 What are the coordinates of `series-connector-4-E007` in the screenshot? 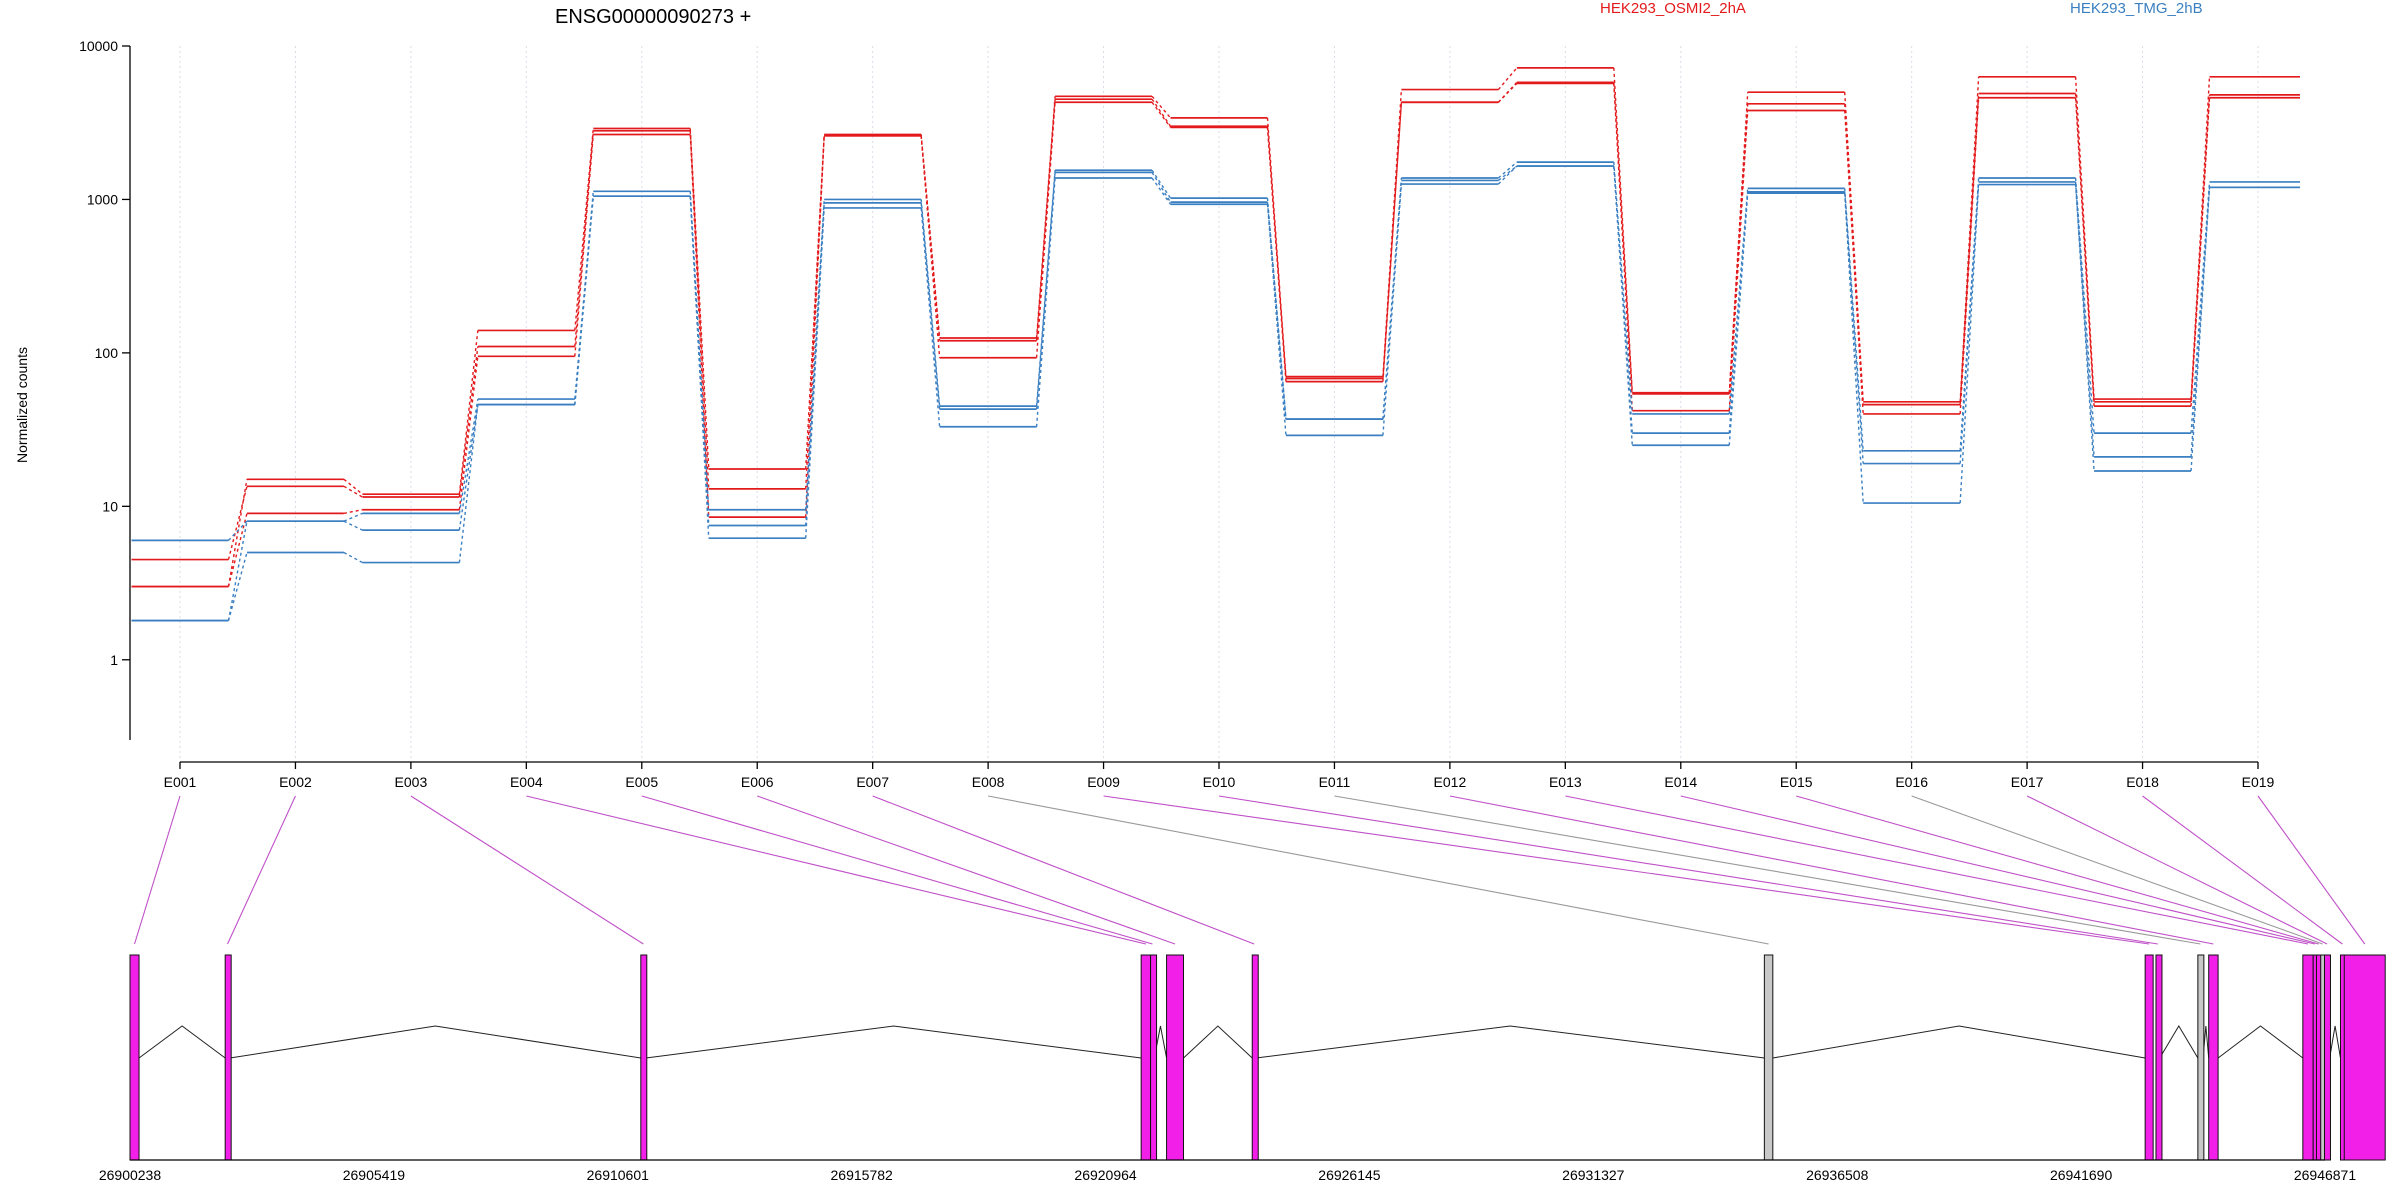 It's located at (930, 306).